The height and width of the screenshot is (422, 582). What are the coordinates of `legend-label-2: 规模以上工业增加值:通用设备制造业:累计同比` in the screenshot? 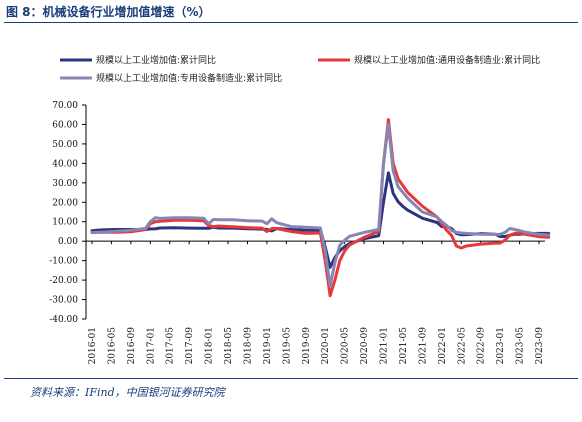 It's located at (447, 60).